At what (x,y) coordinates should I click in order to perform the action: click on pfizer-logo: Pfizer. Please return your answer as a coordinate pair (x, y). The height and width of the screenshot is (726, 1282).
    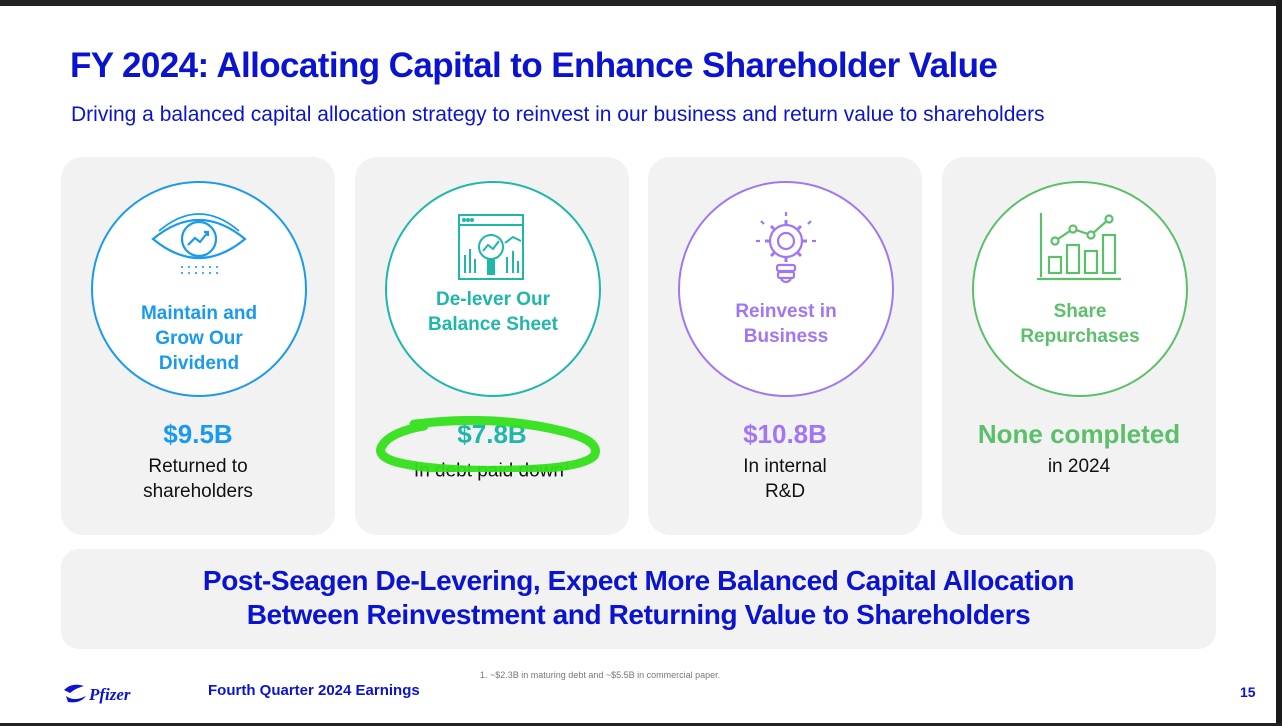
    Looking at the image, I should click on (107, 693).